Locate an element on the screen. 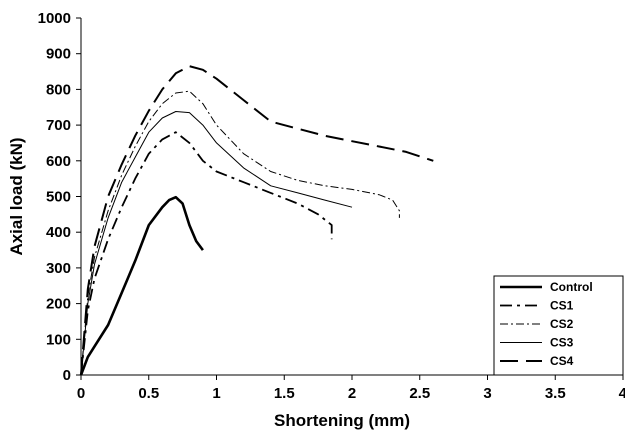  x-ticks: 0 0.5 1 1.5 2 2.5 3 3.5 4 is located at coordinates (351, 388).